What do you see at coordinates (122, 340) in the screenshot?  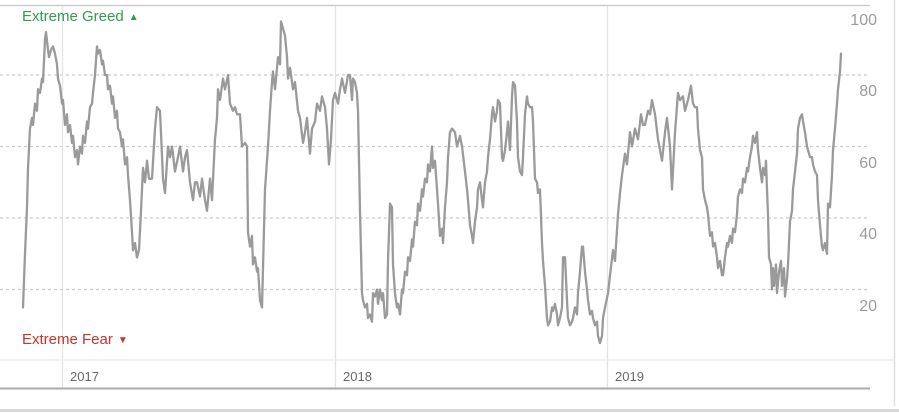 I see `down-triangle-icon: ▼` at bounding box center [122, 340].